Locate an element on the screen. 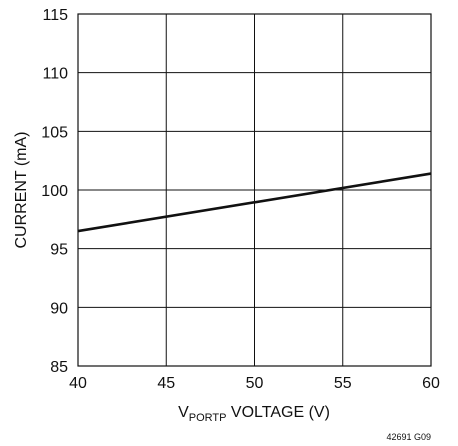 This screenshot has width=458, height=446. y-tick-label: 105 is located at coordinates (54, 132).